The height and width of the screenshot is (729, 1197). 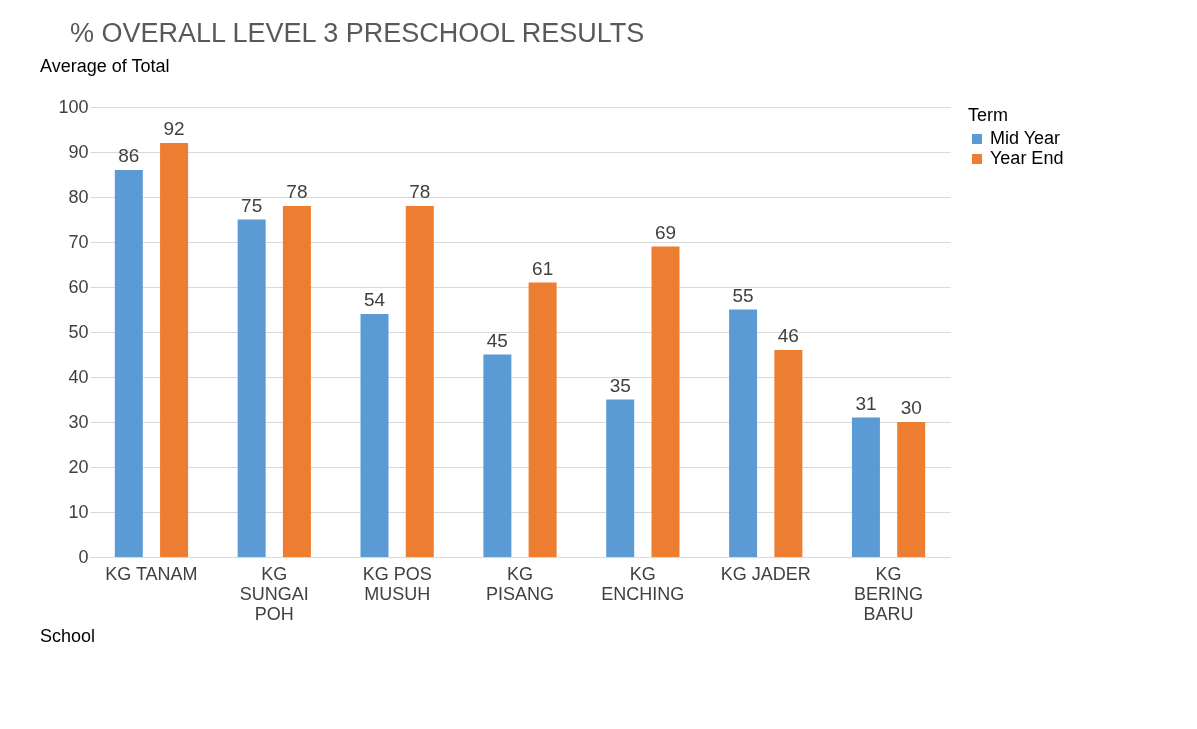 I want to click on y-tick-label: 0, so click(x=83, y=556).